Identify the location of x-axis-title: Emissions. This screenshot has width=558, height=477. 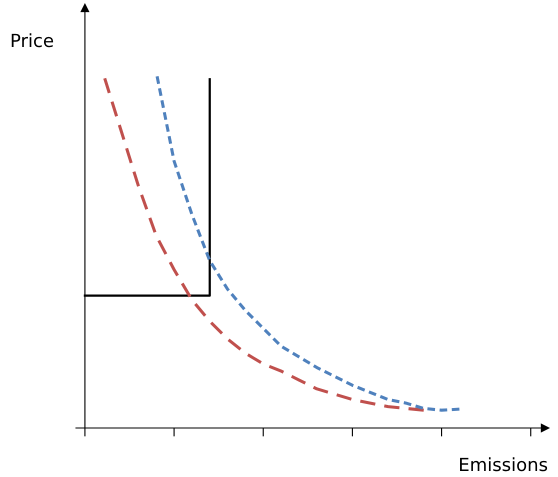
(504, 464).